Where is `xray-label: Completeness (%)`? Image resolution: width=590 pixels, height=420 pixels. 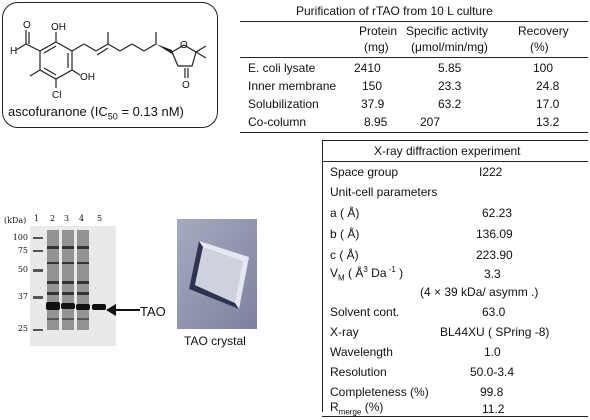 xray-label: Completeness (%) is located at coordinates (379, 392).